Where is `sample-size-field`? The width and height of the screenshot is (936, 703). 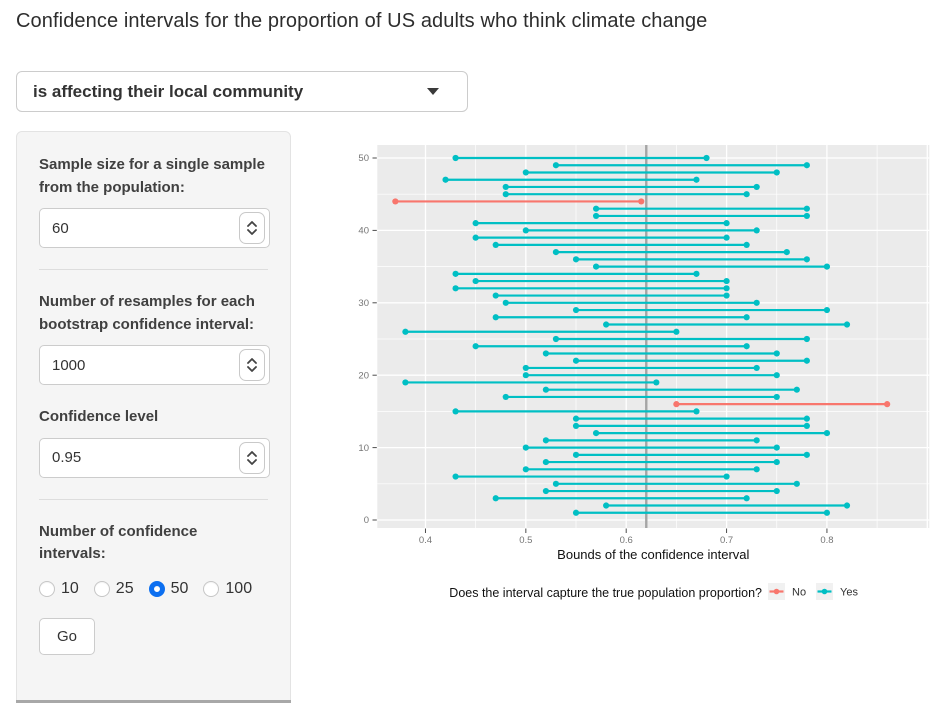
sample-size-field is located at coordinates (154, 228).